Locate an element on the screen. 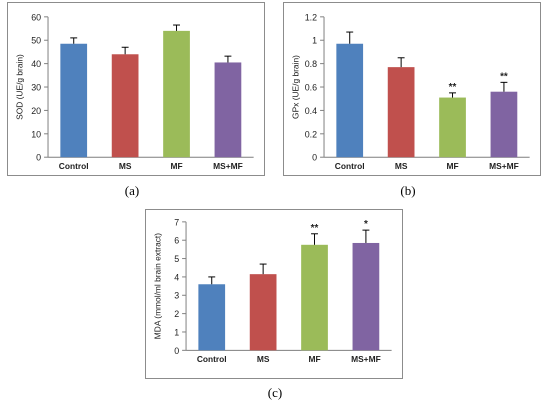  y-axis-label: SOD (UE/g brain) is located at coordinates (19, 87).